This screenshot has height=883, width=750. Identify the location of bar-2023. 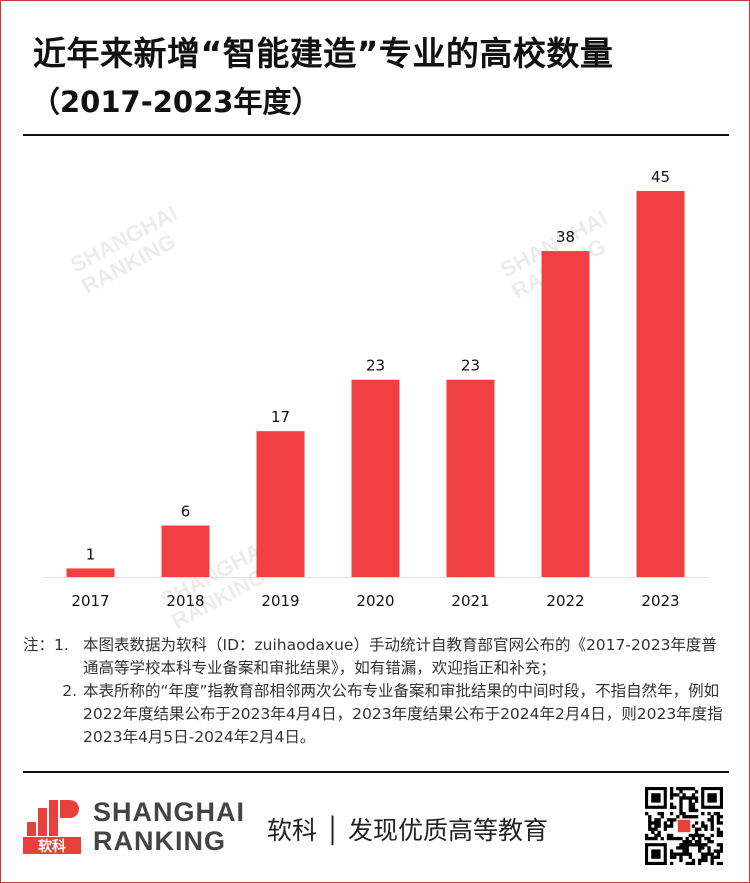
(660, 384).